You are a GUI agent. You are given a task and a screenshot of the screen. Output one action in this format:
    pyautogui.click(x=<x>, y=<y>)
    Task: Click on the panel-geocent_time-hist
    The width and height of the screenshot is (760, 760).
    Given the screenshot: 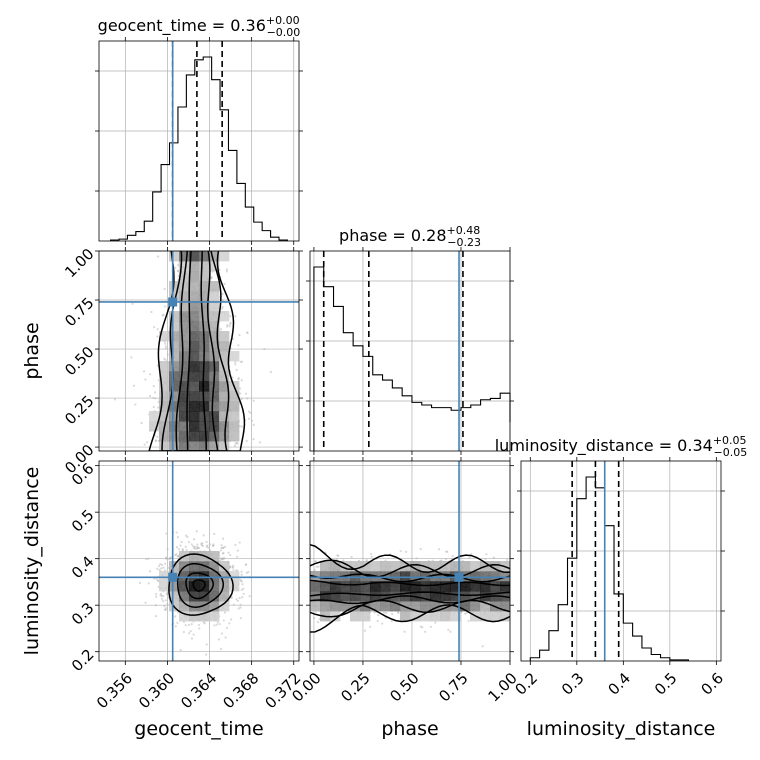 What is the action you would take?
    pyautogui.click(x=199, y=141)
    